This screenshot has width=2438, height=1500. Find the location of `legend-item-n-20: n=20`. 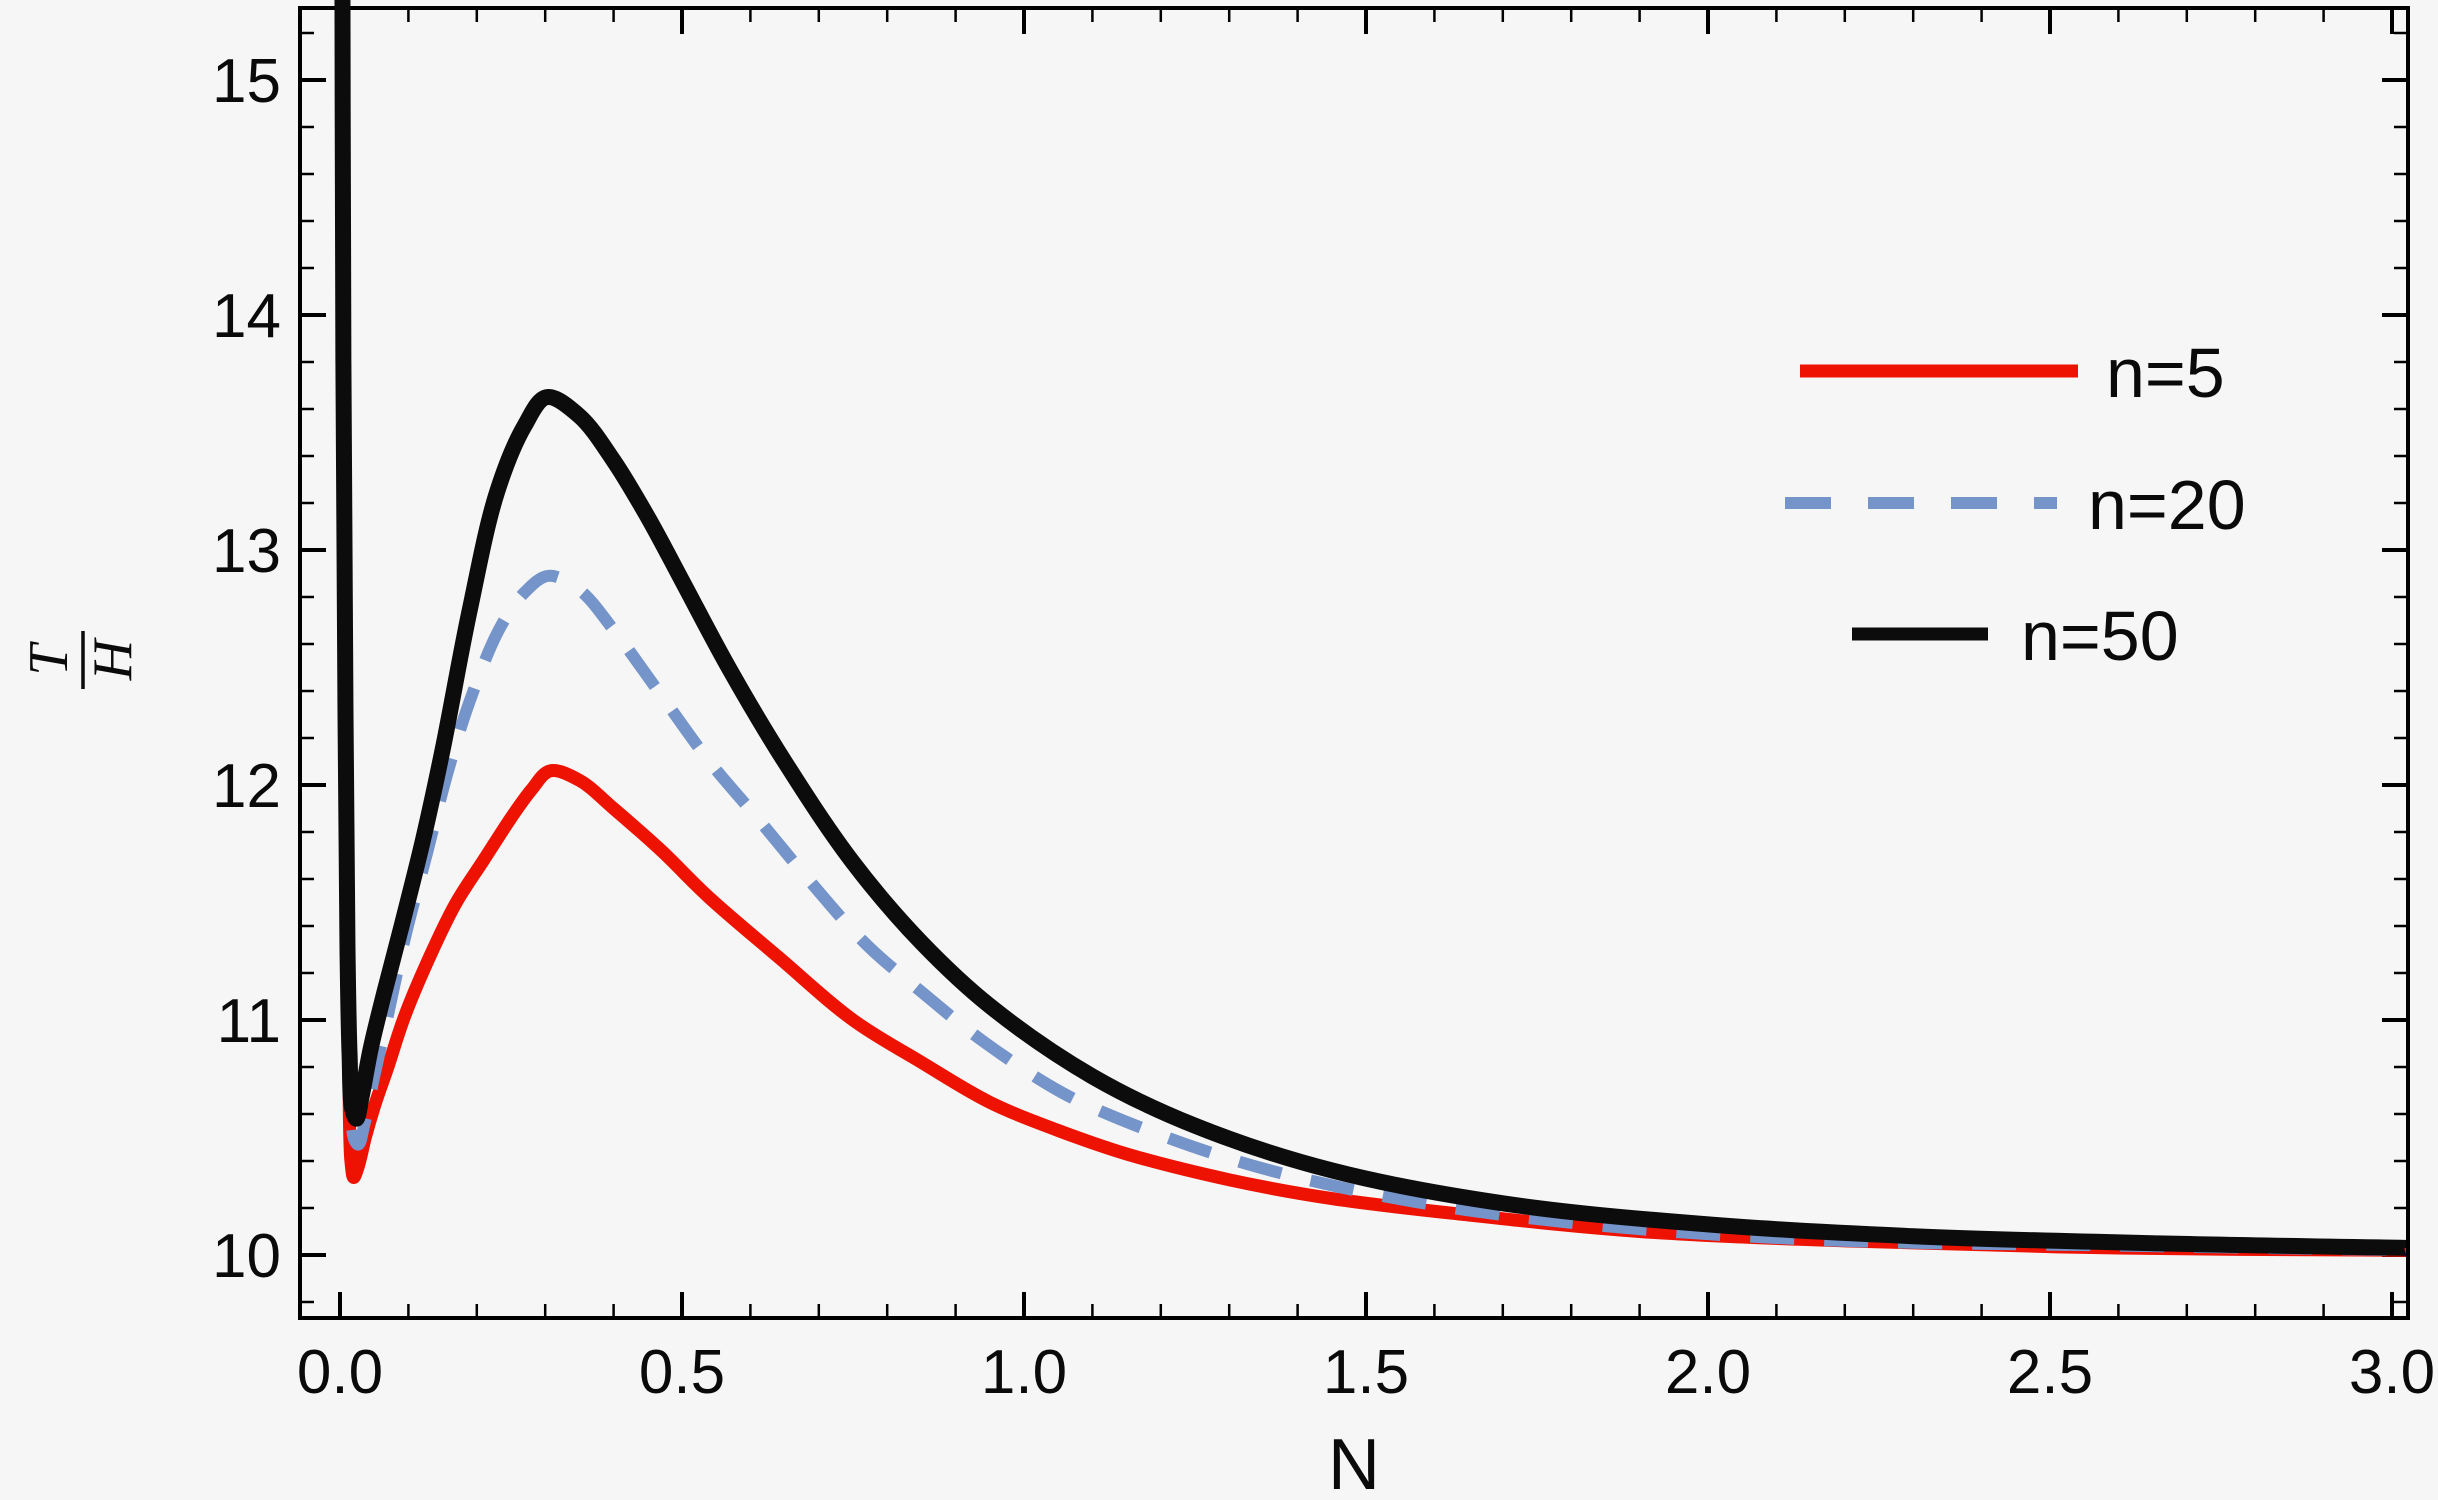

legend-item-n-20: n=20 is located at coordinates (2015, 505).